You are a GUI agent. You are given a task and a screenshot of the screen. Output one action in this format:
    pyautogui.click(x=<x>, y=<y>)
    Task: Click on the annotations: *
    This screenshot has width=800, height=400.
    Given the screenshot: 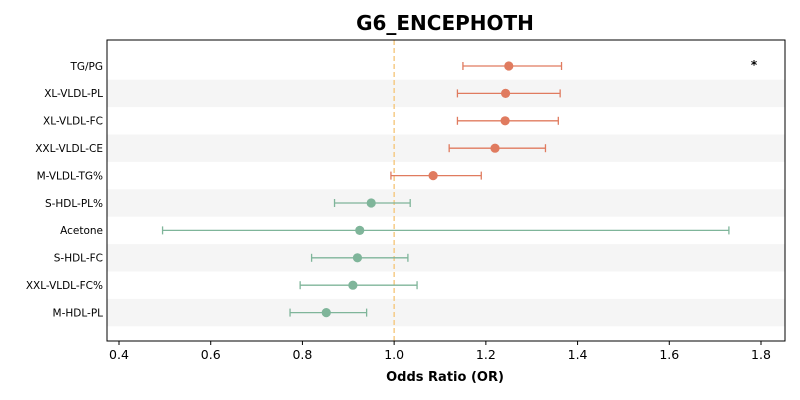 What is the action you would take?
    pyautogui.click(x=754, y=65)
    